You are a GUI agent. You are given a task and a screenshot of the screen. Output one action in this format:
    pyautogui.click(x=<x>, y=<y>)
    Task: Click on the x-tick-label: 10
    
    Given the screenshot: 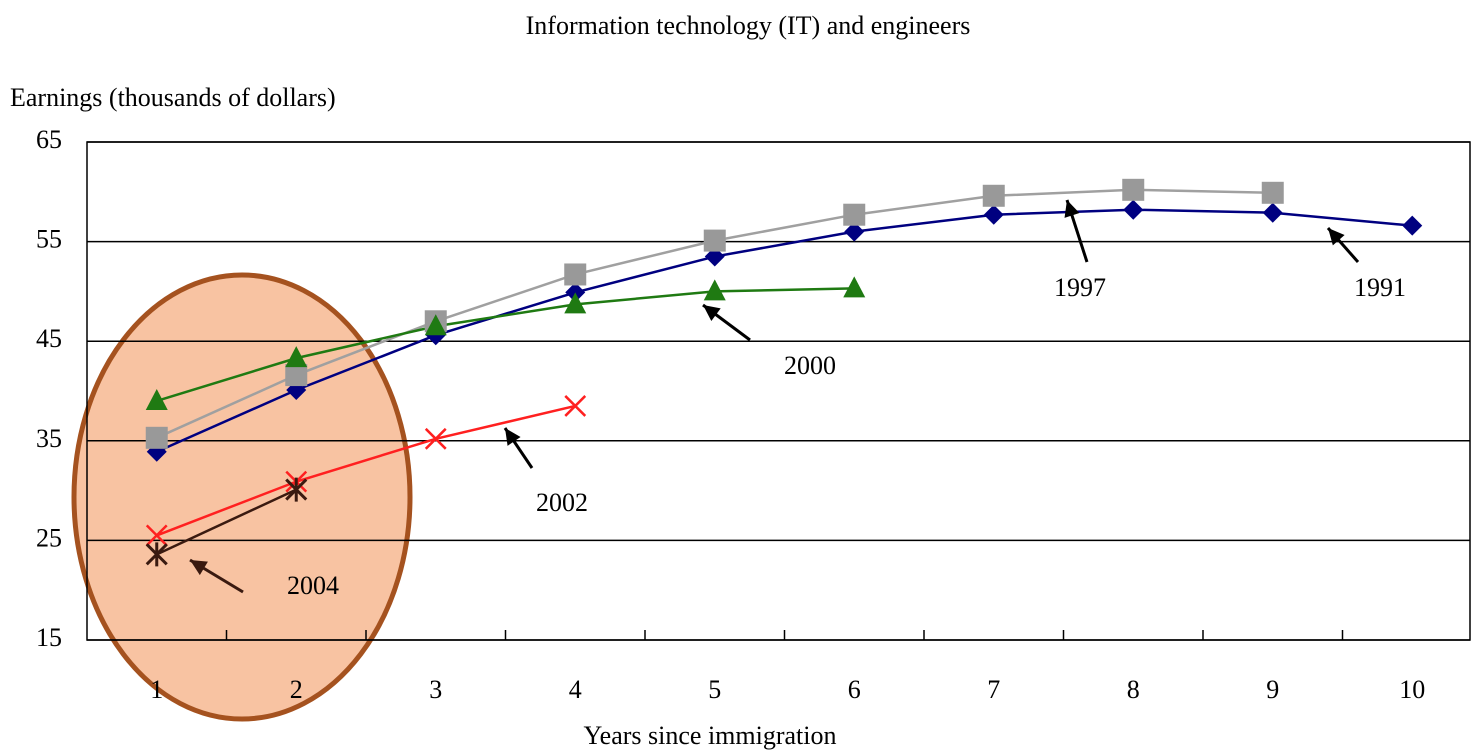 What is the action you would take?
    pyautogui.click(x=1412, y=689)
    